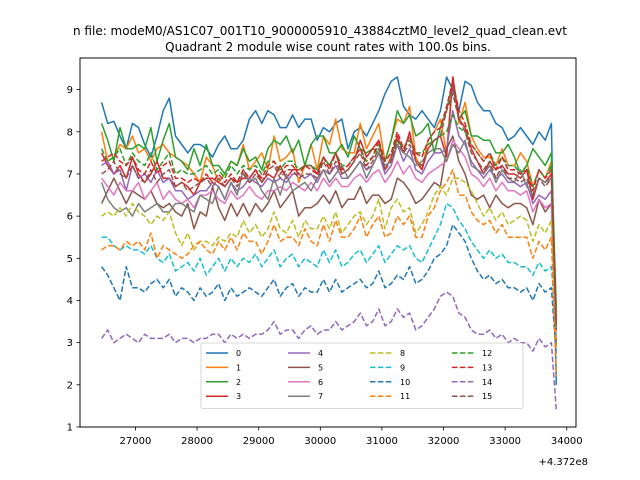  What do you see at coordinates (238, 382) in the screenshot?
I see `legend-label-2: 2` at bounding box center [238, 382].